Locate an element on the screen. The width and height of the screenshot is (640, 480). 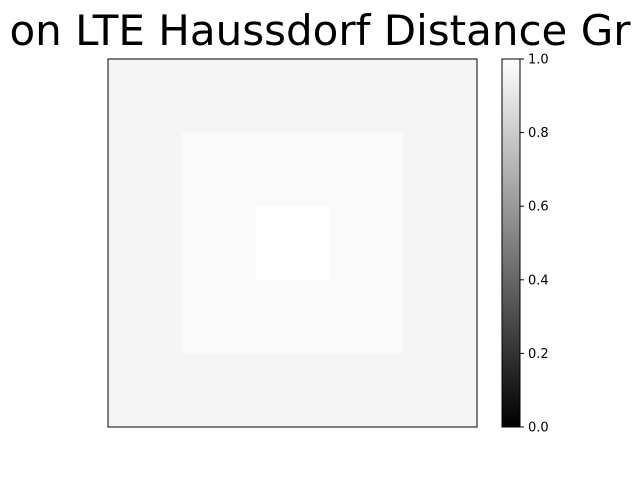
colorbar-ticks: 0.0 0.2 0.4 0.6 0.8 1.0 is located at coordinates (534, 244).